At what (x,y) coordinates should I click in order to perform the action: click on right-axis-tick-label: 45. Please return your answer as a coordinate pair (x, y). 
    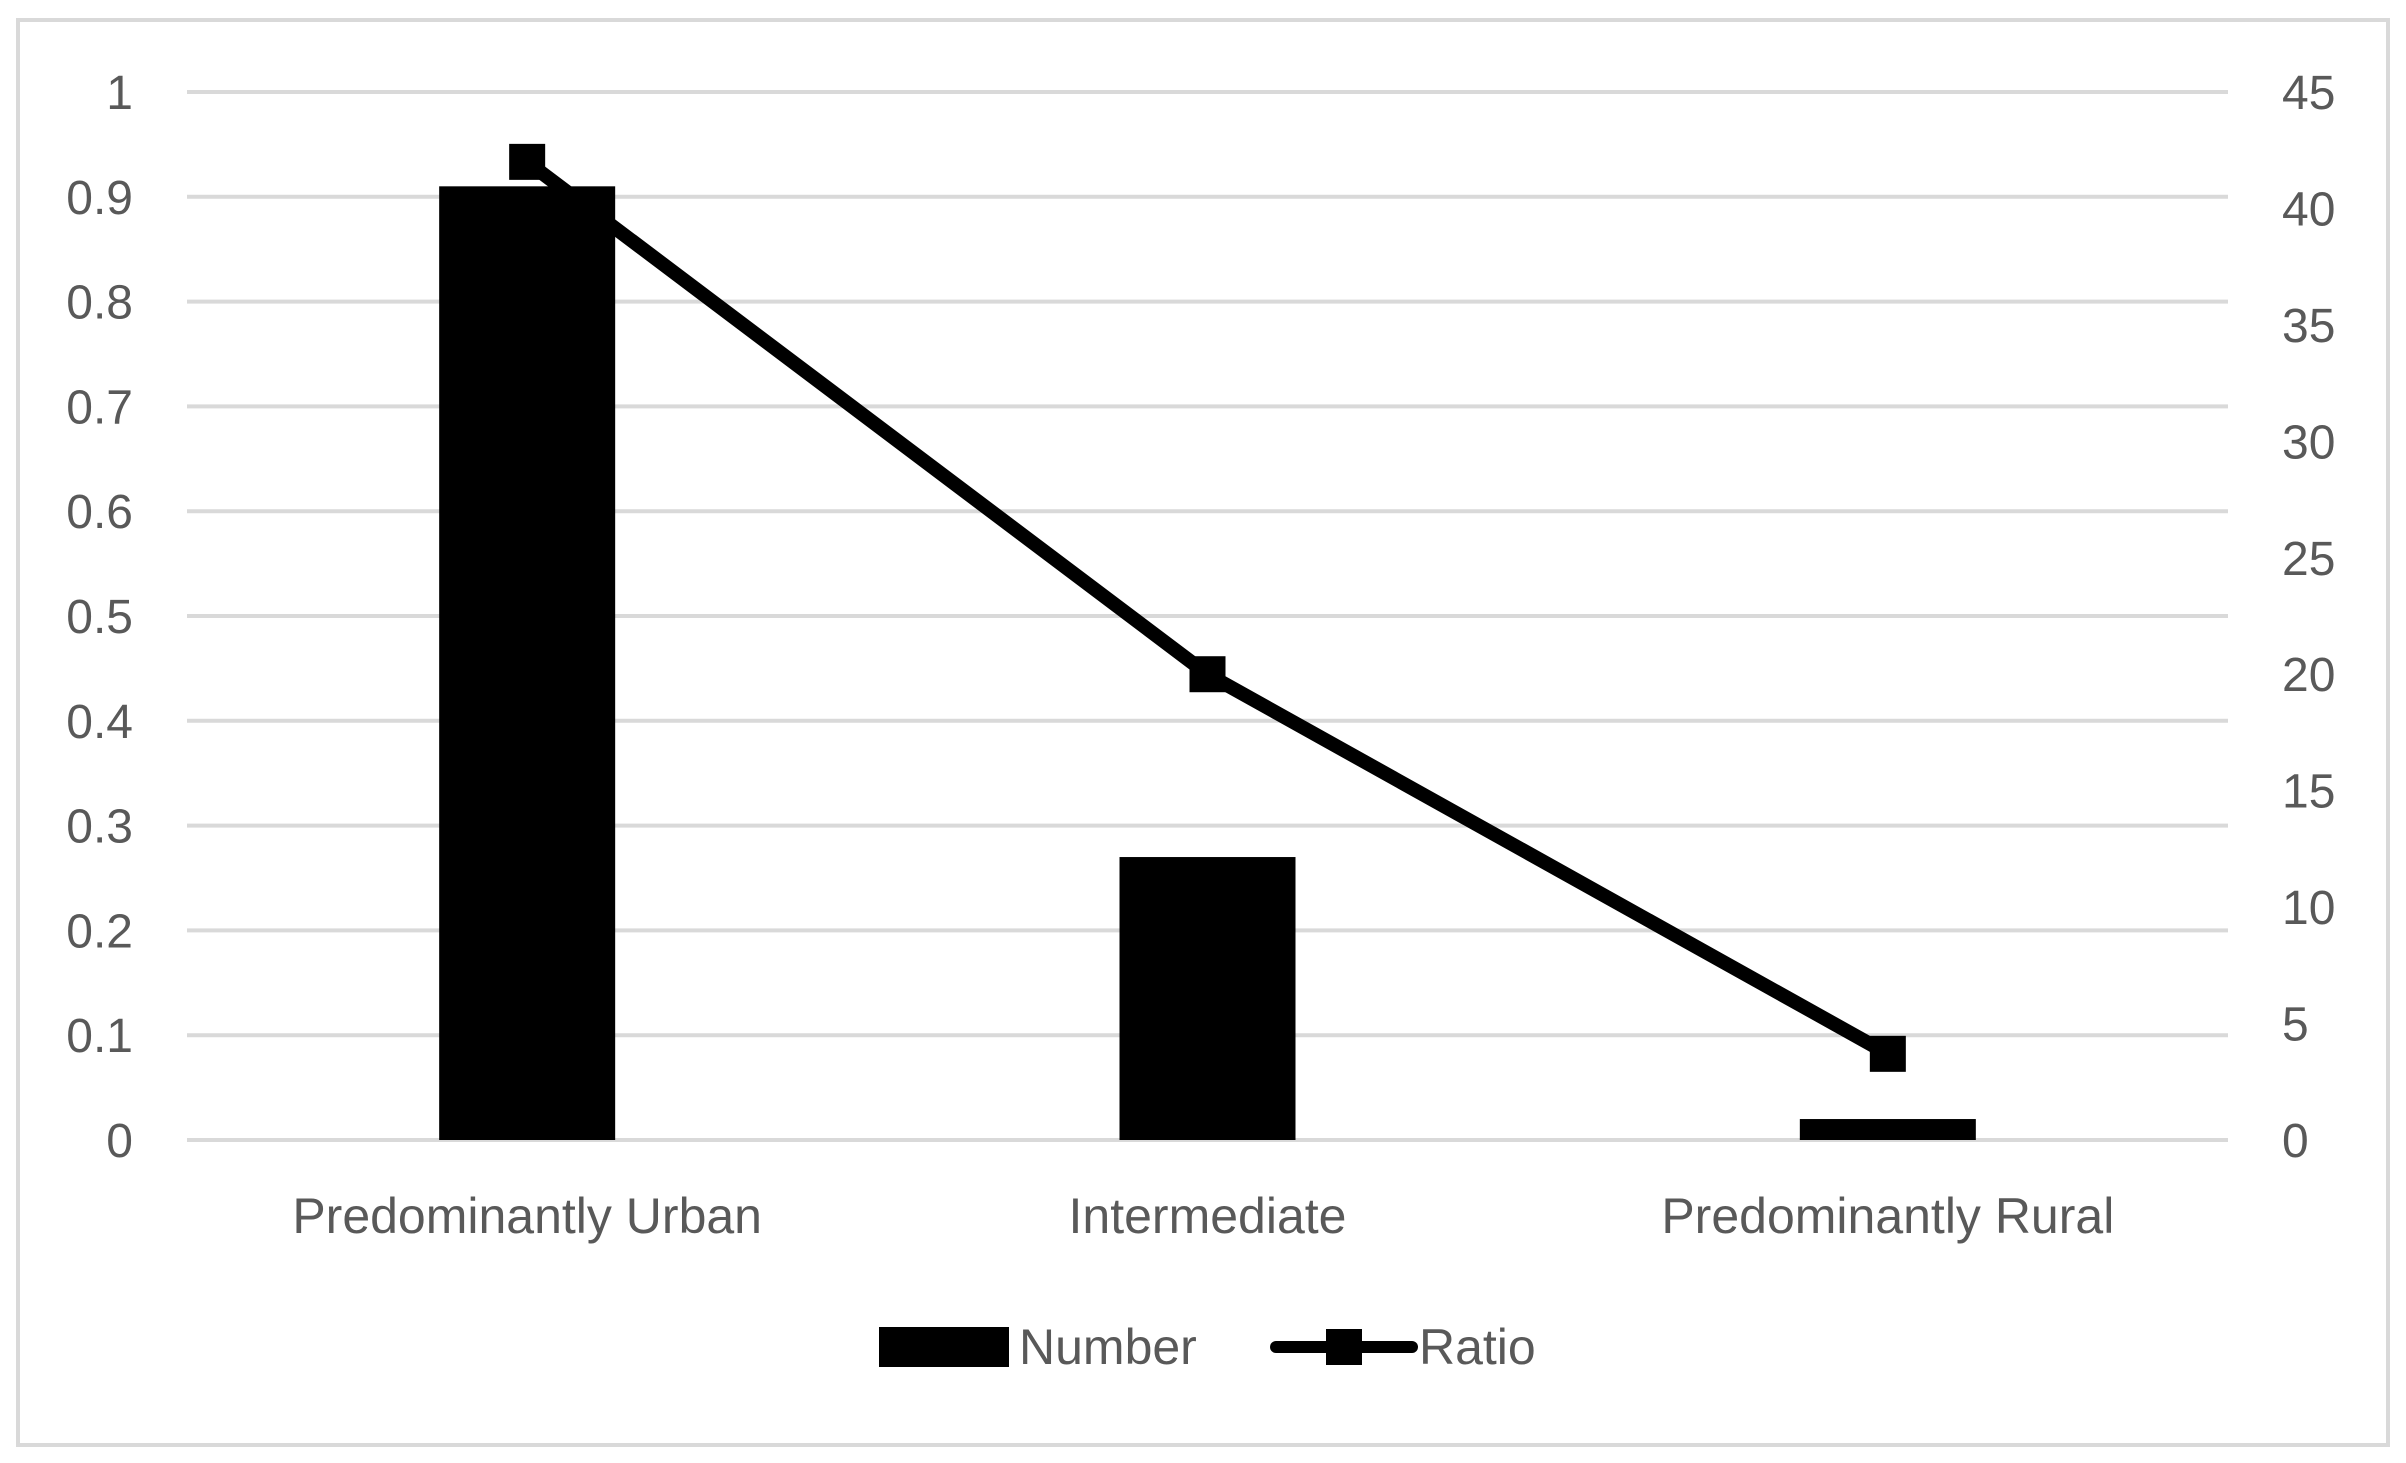
    Looking at the image, I should click on (2308, 93).